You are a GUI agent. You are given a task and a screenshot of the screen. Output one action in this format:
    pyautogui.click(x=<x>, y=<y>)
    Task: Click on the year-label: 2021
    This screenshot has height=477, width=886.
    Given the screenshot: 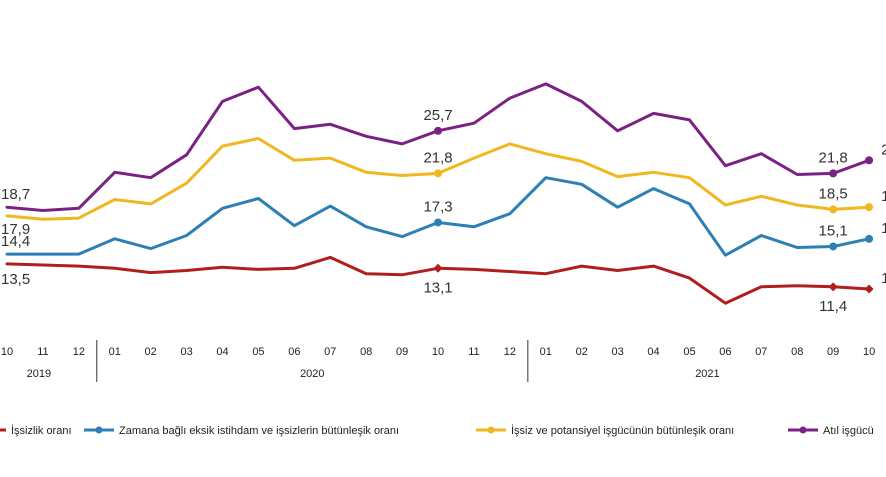 What is the action you would take?
    pyautogui.click(x=707, y=374)
    